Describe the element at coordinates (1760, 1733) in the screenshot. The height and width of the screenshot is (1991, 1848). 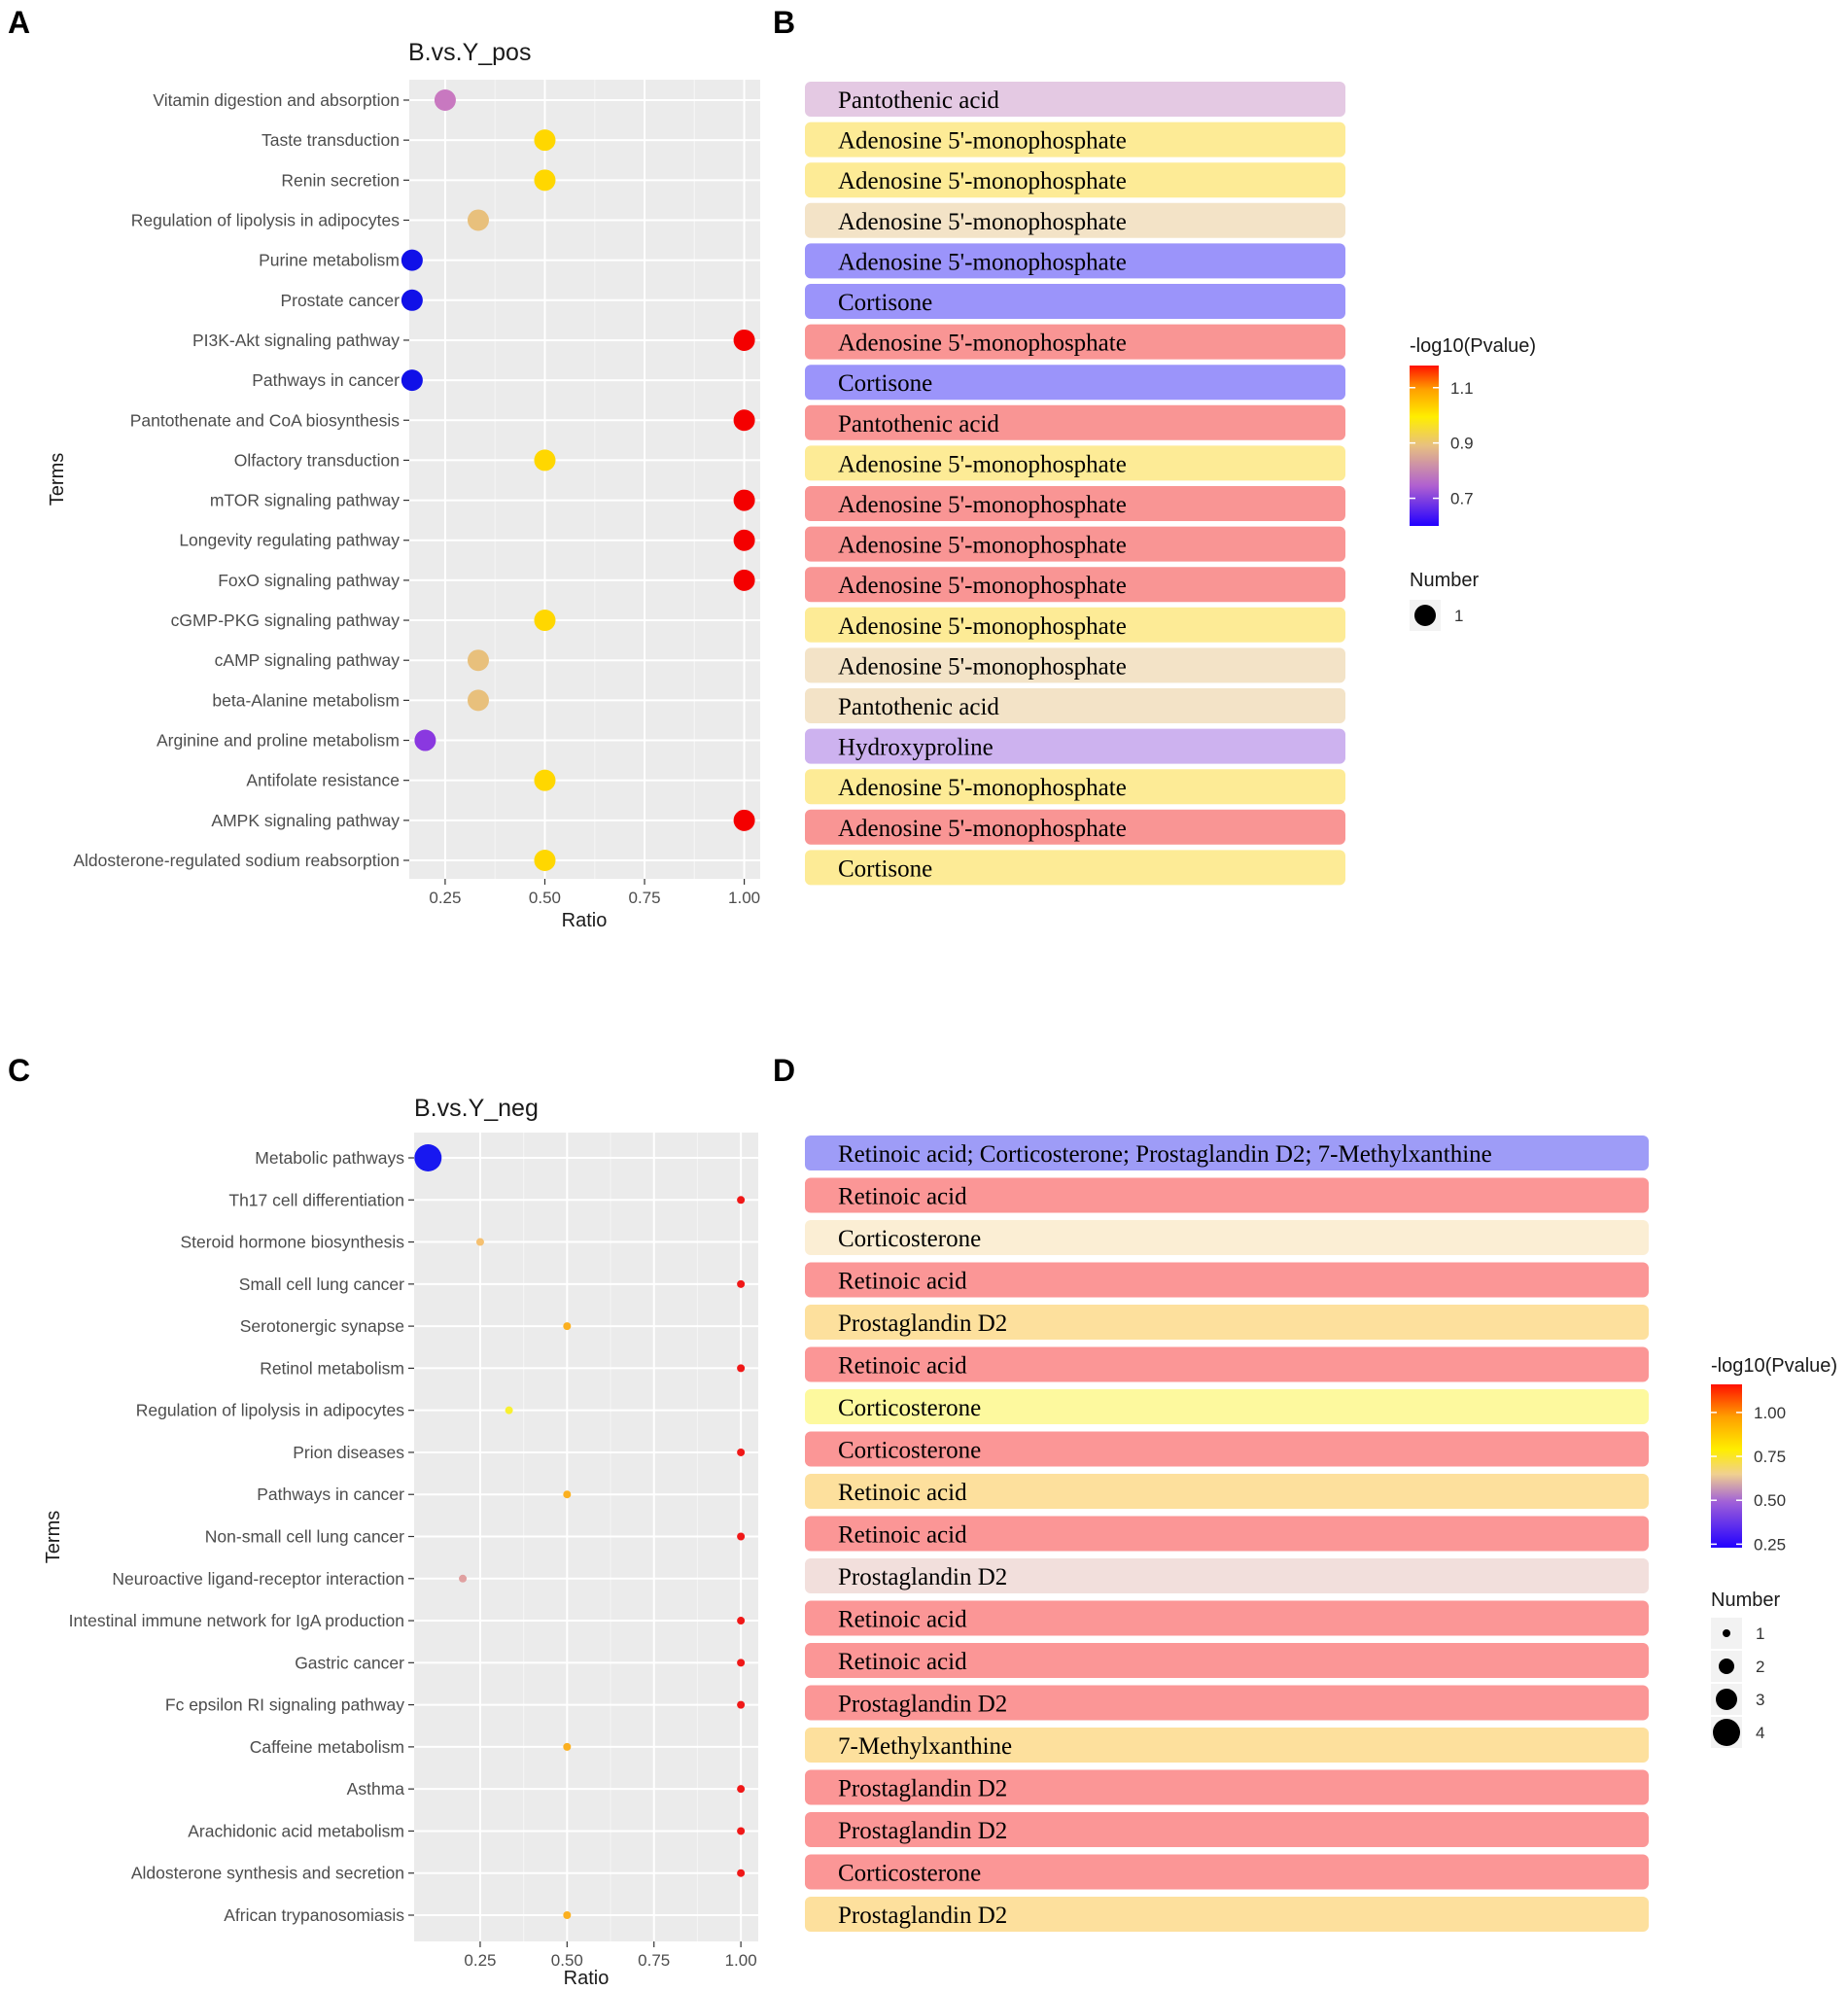
I see `size-key-label: 4` at that location.